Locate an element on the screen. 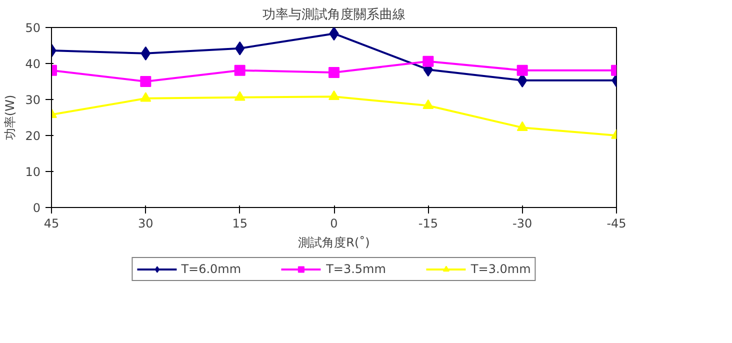  y-tick-label: 0 is located at coordinates (36, 208).